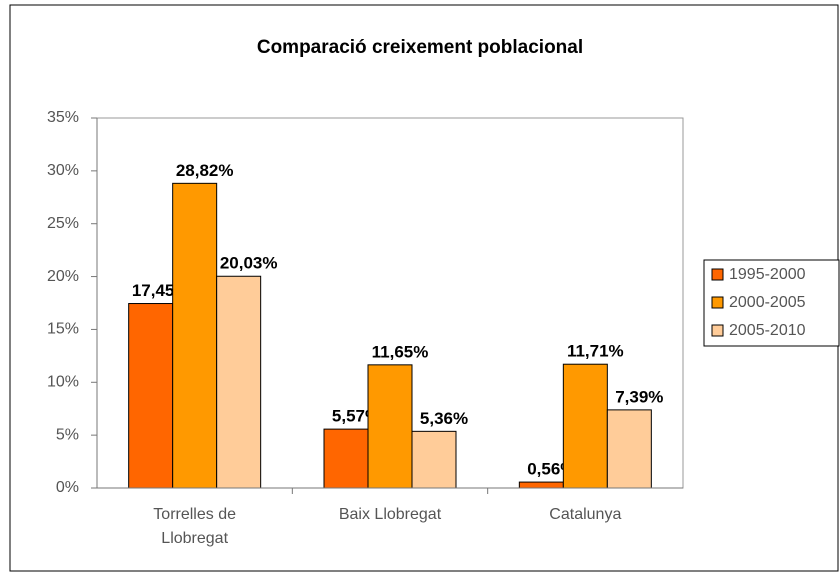 This screenshot has width=840, height=576. What do you see at coordinates (767, 302) in the screenshot?
I see `legend-label: 2000-2005` at bounding box center [767, 302].